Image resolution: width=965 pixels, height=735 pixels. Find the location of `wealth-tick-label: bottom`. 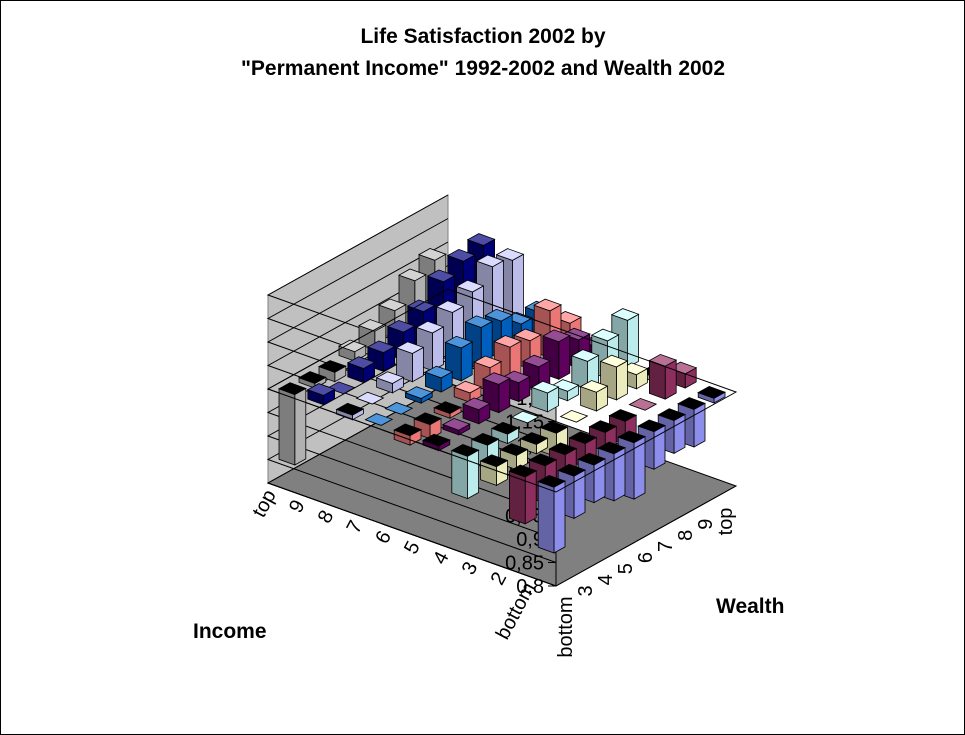

wealth-tick-label: bottom is located at coordinates (566, 626).